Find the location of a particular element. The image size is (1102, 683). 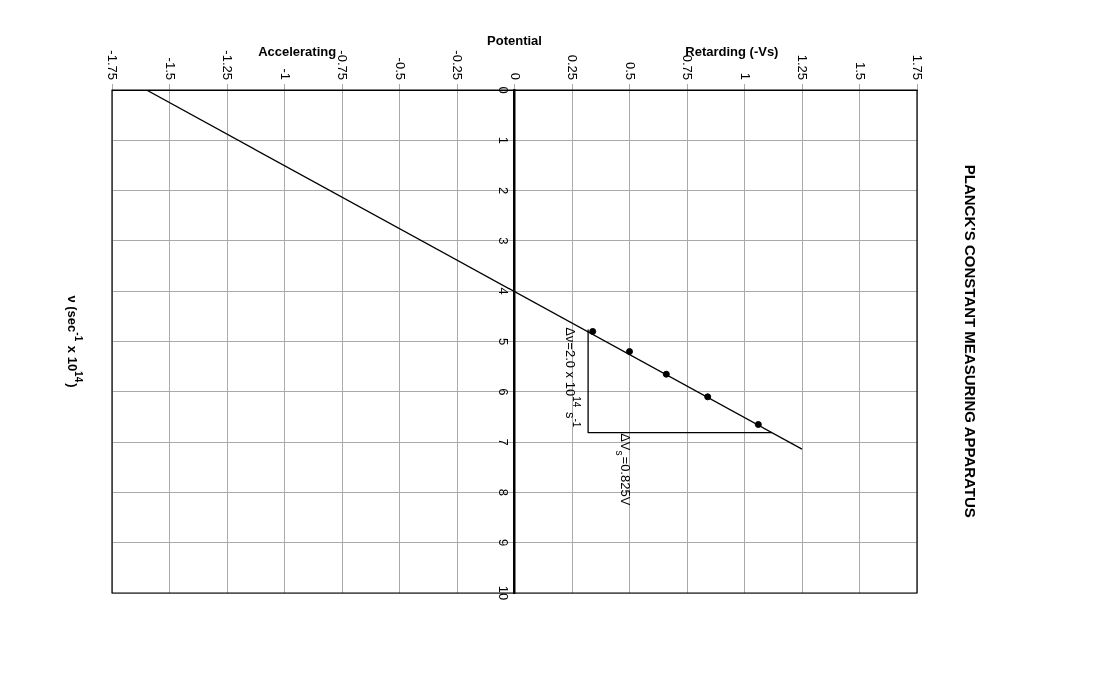

annotation: ΔVs=0.825V is located at coordinates (624, 469).